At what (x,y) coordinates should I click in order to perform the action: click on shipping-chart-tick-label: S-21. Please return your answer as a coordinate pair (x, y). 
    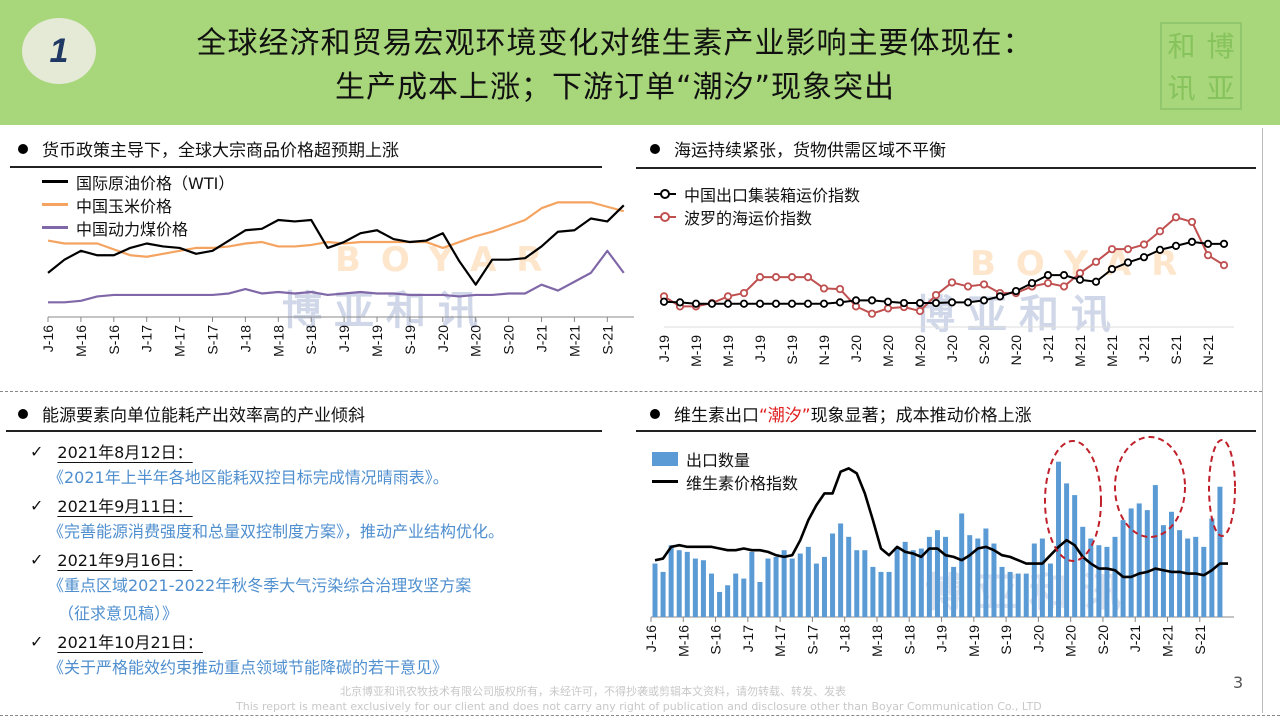
    Looking at the image, I should click on (1176, 350).